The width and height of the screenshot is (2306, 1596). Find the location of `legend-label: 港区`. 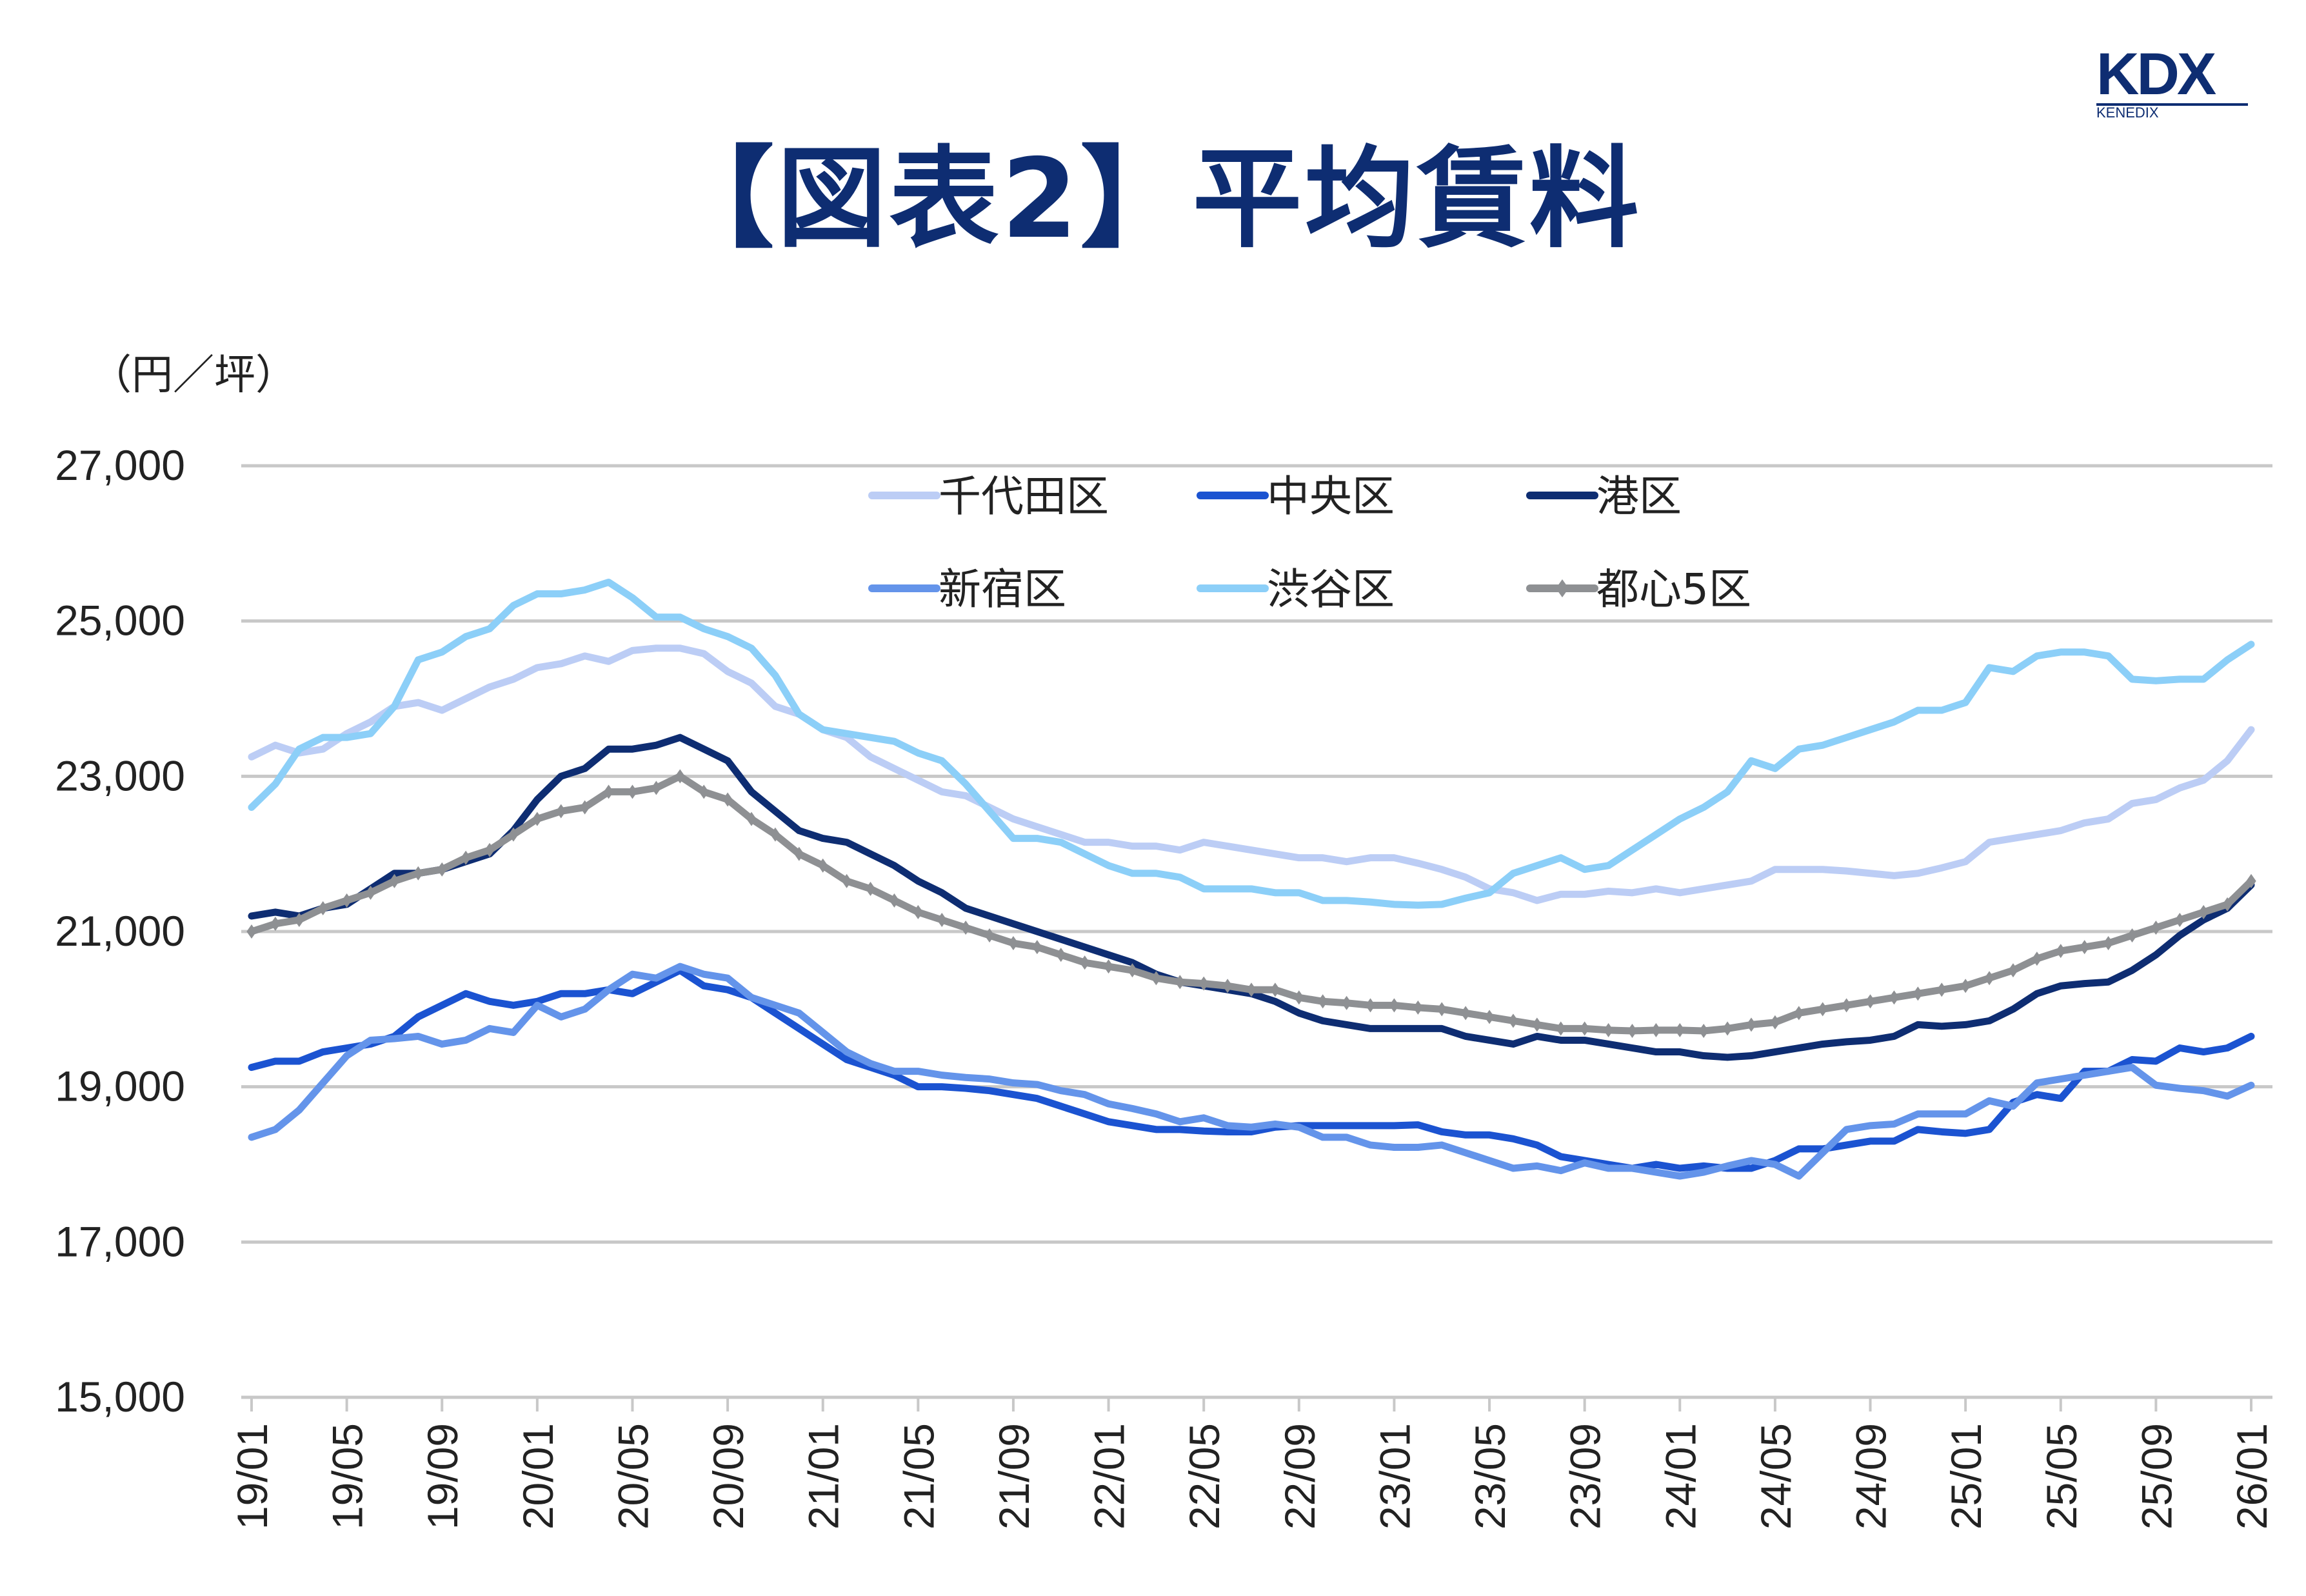

legend-label: 港区 is located at coordinates (1639, 496).